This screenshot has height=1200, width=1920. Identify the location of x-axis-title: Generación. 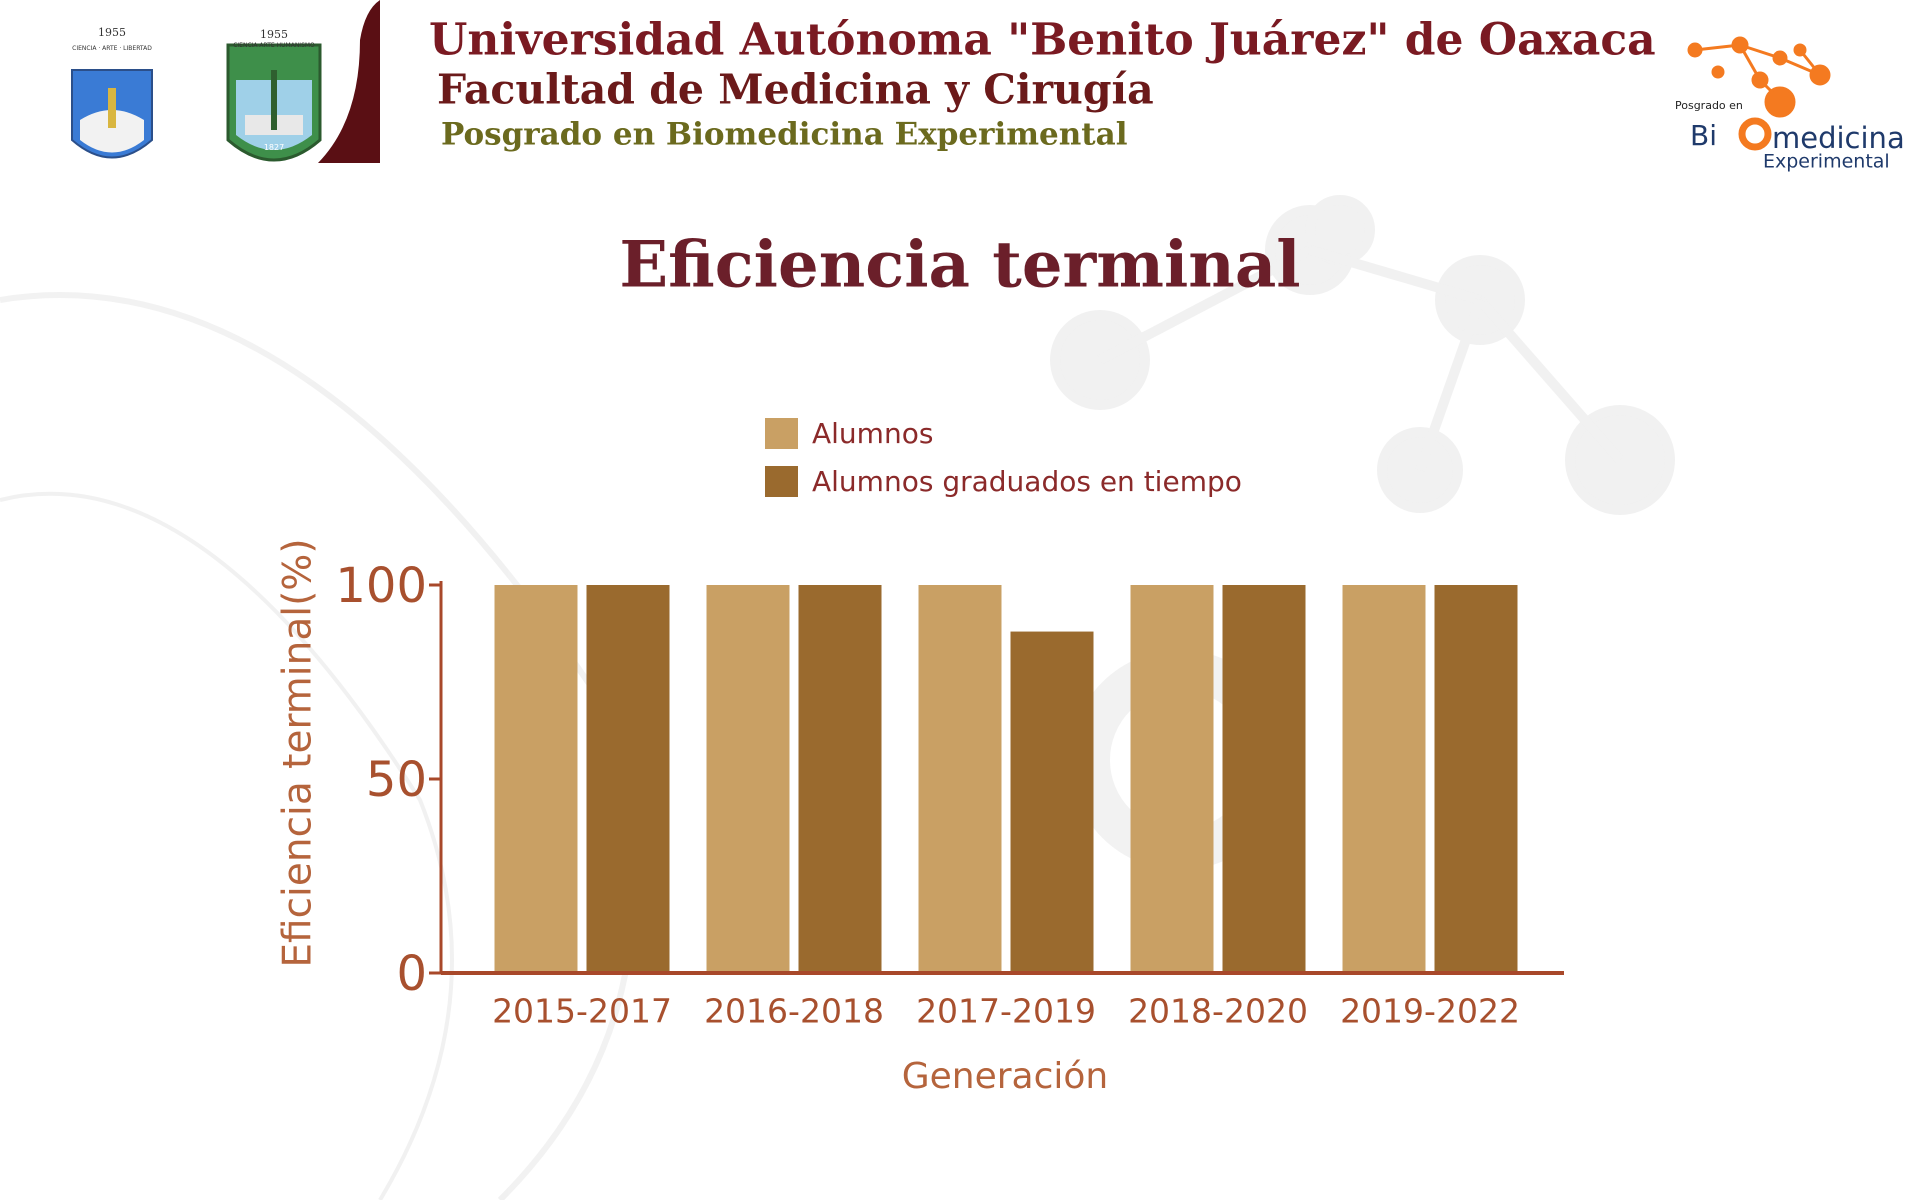
(1005, 1076).